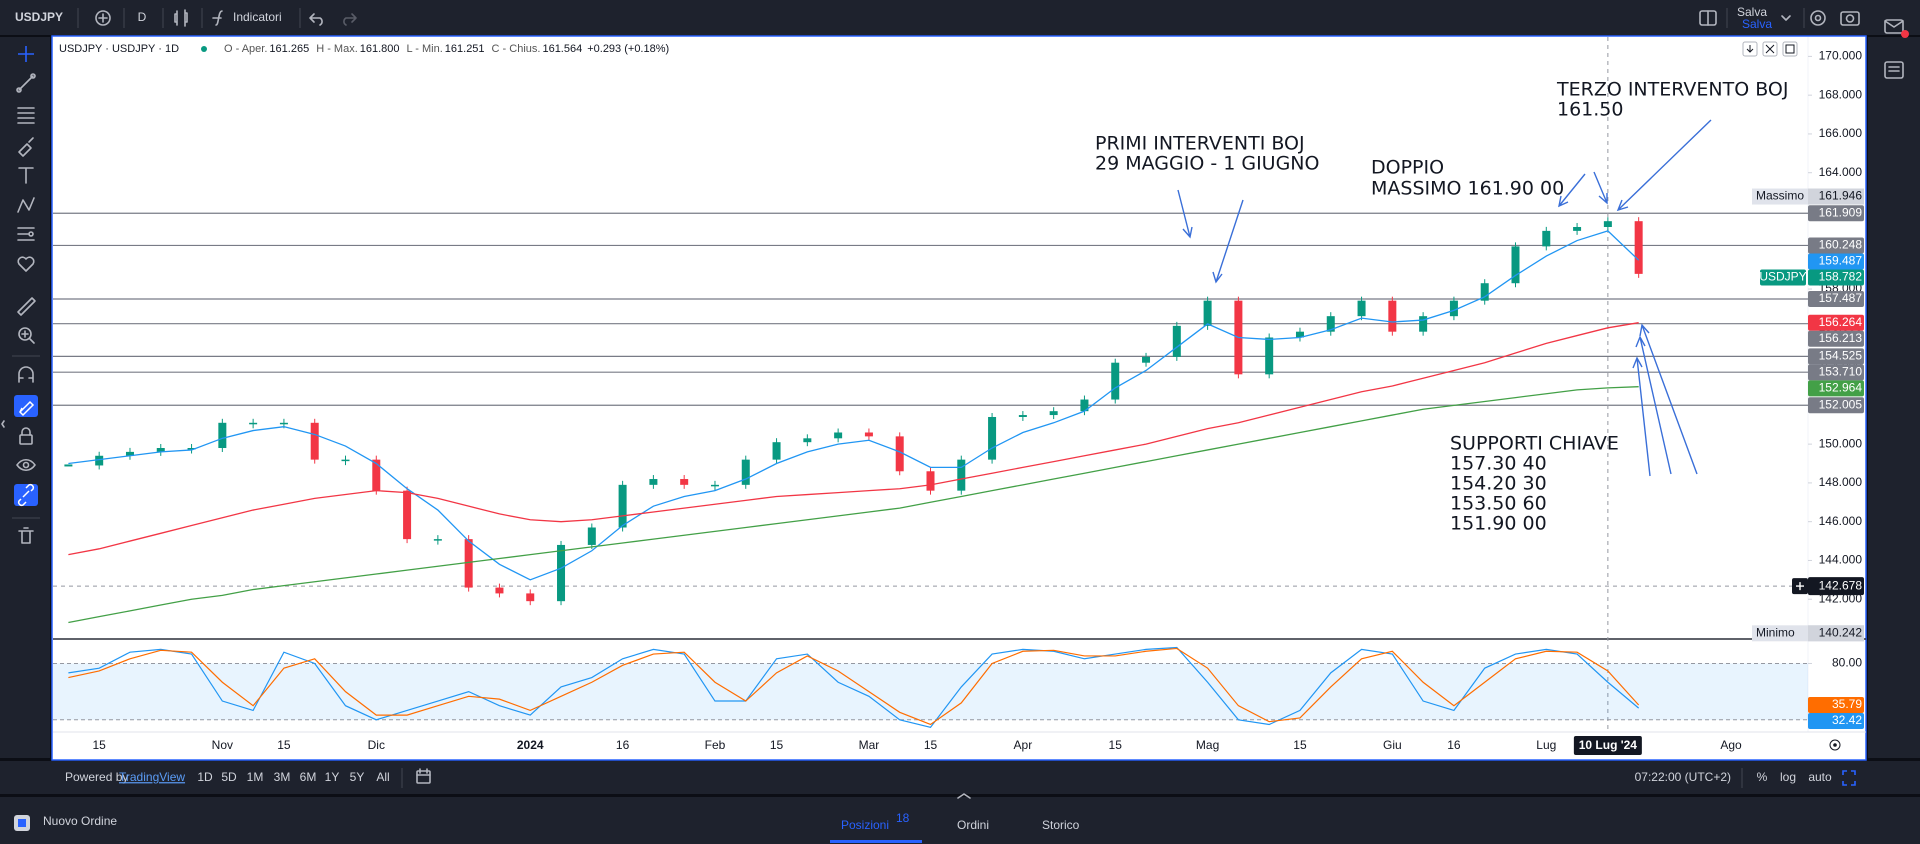 The image size is (1920, 844). Describe the element at coordinates (380, 49) in the screenshot. I see `legend-high: 161.800` at that location.